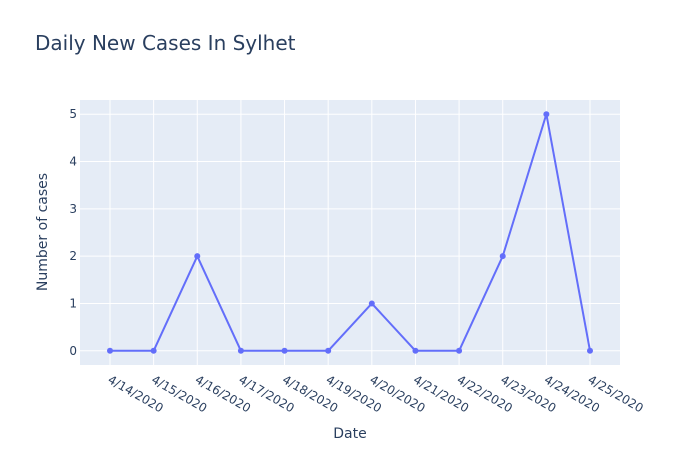 The width and height of the screenshot is (700, 450). What do you see at coordinates (73, 256) in the screenshot?
I see `y-tick-label: 2` at bounding box center [73, 256].